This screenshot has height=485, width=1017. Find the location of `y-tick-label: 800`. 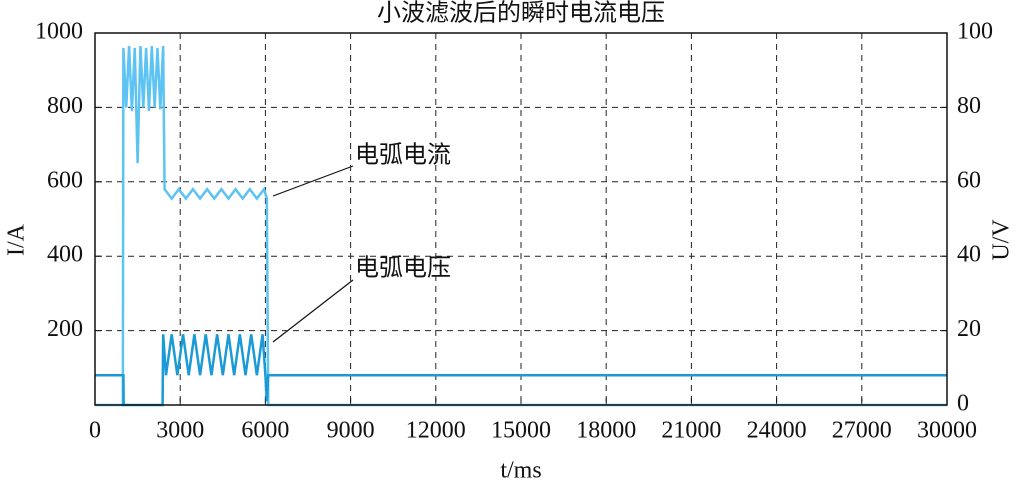

y-tick-label: 800 is located at coordinates (65, 106).